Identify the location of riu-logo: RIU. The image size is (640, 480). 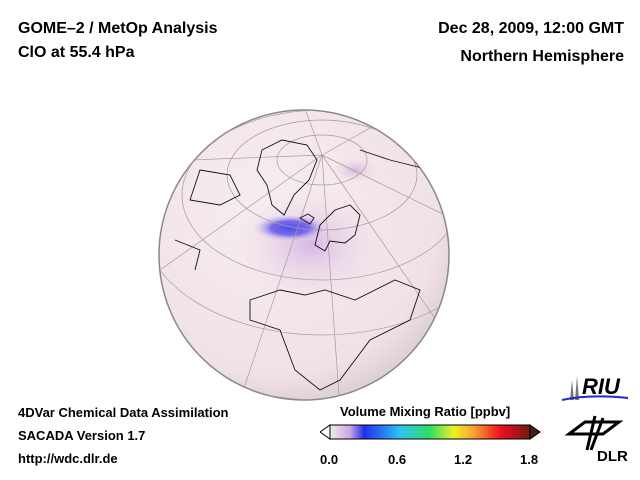
(595, 389).